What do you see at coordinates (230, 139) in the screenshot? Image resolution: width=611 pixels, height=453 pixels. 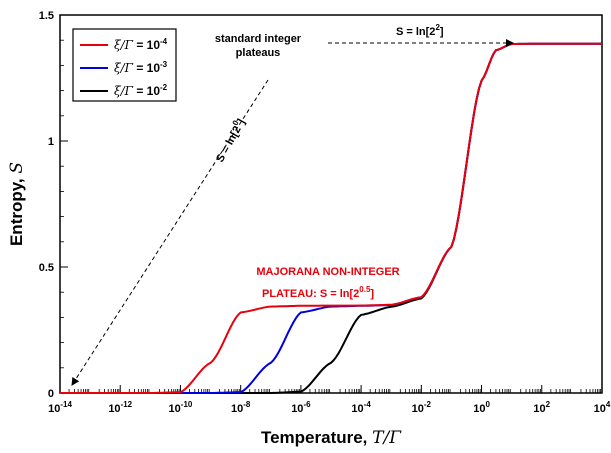 I see `annotation-diag-label: S = ln[20]` at bounding box center [230, 139].